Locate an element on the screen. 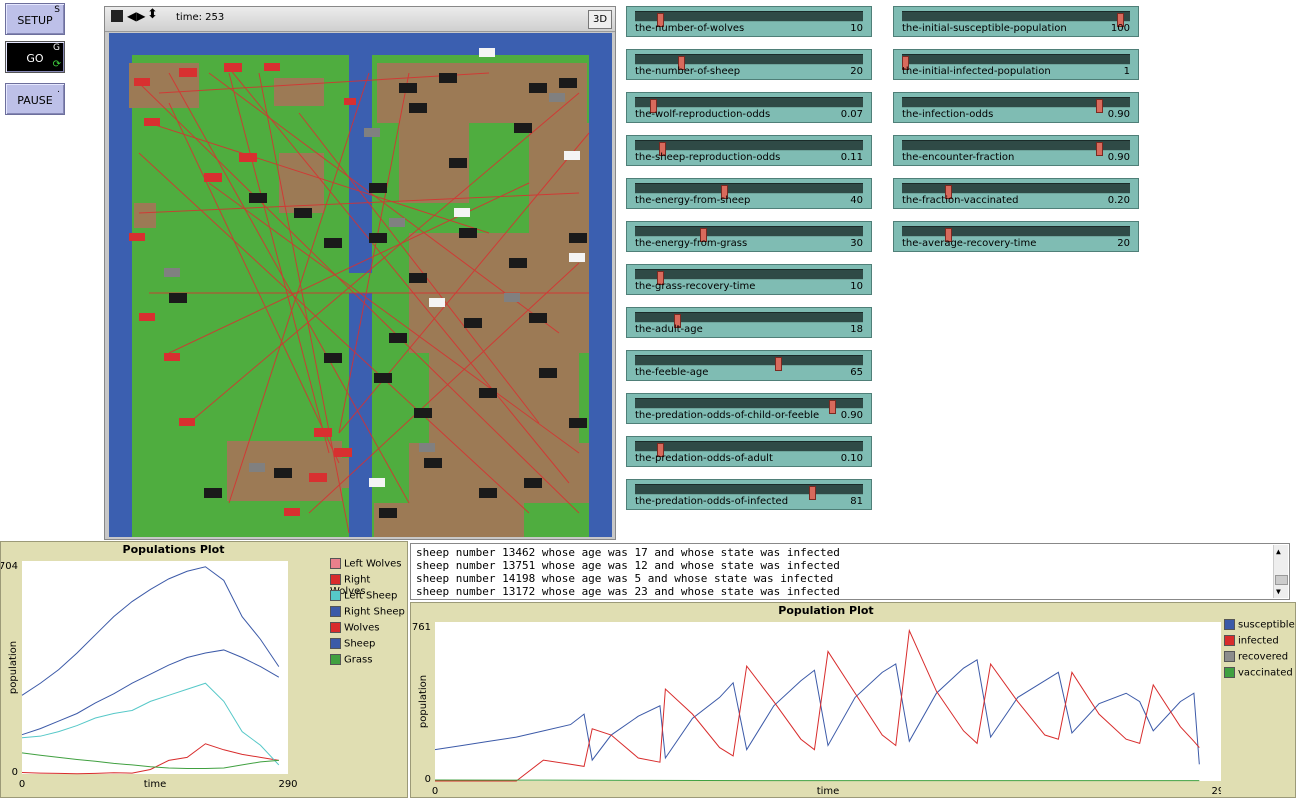  slider-the-energy-from-sheep: the-energy-from-sheep 40 is located at coordinates (749, 193).